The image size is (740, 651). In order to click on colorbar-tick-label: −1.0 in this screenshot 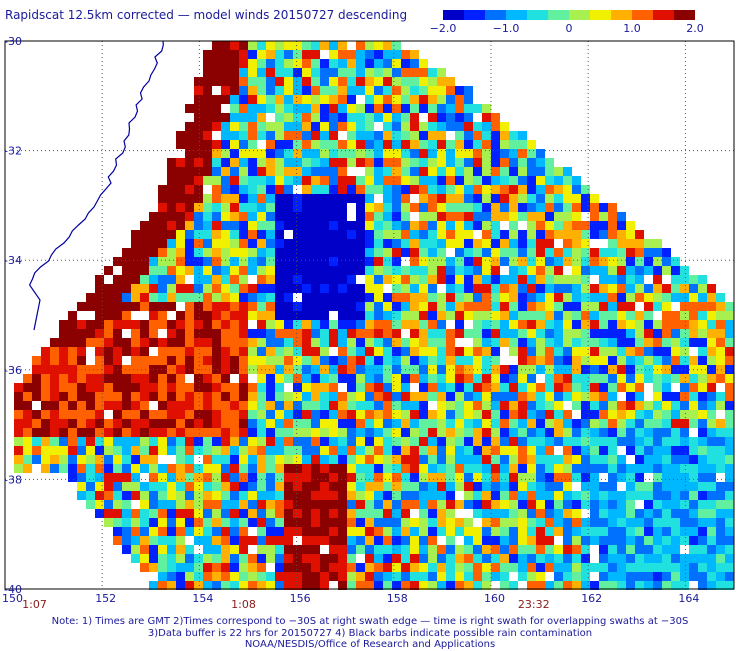, I will do `click(506, 28)`.